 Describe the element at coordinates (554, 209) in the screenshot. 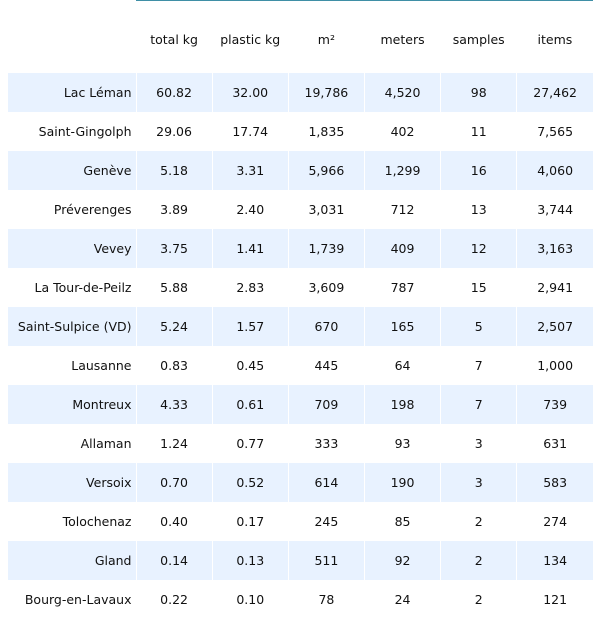

I see `cell-items: 3,744` at that location.